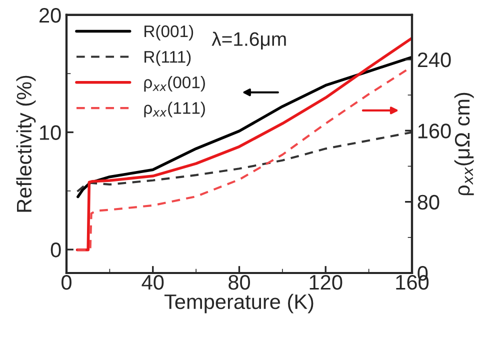 This screenshot has width=500, height=340. Describe the element at coordinates (55, 250) in the screenshot. I see `y-tick-label: 0` at that location.